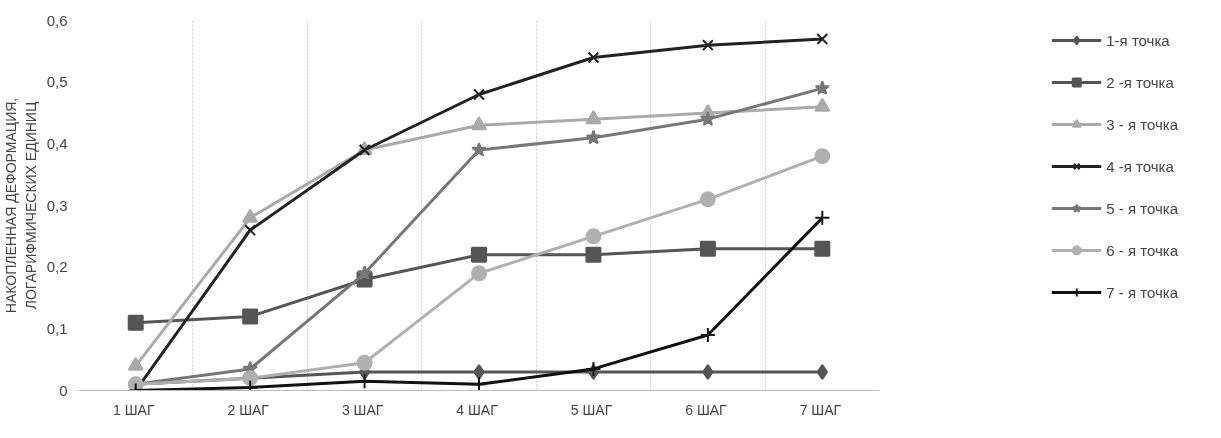  Describe the element at coordinates (57, 143) in the screenshot. I see `y-tick-label: 0,4` at that location.